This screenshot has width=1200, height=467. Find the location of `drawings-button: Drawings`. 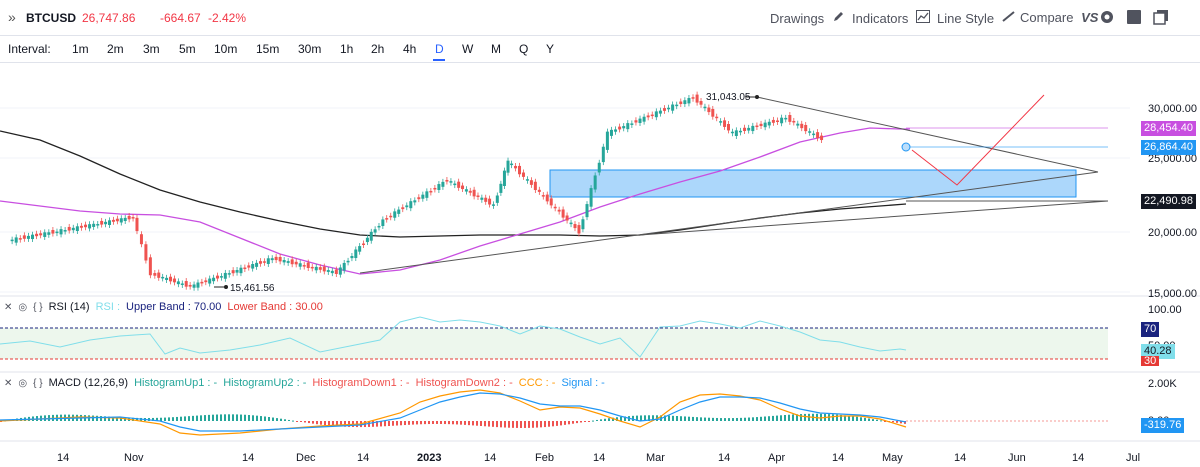

drawings-button: Drawings is located at coordinates (807, 18).